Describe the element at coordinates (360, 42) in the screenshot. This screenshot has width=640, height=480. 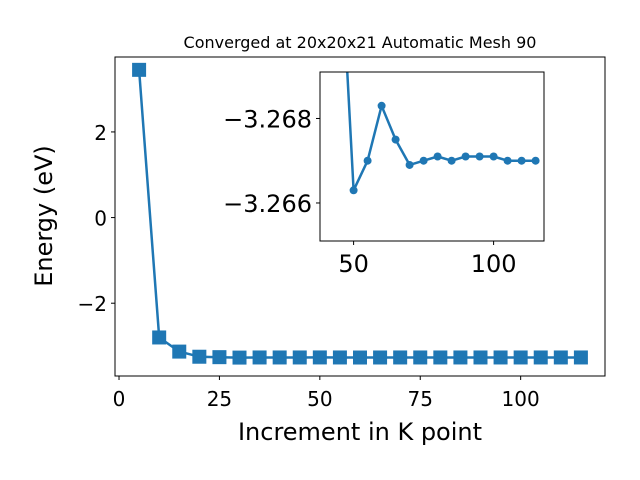
I see `chart-title: Converged at 20x20x21 Automatic Mesh 90` at that location.